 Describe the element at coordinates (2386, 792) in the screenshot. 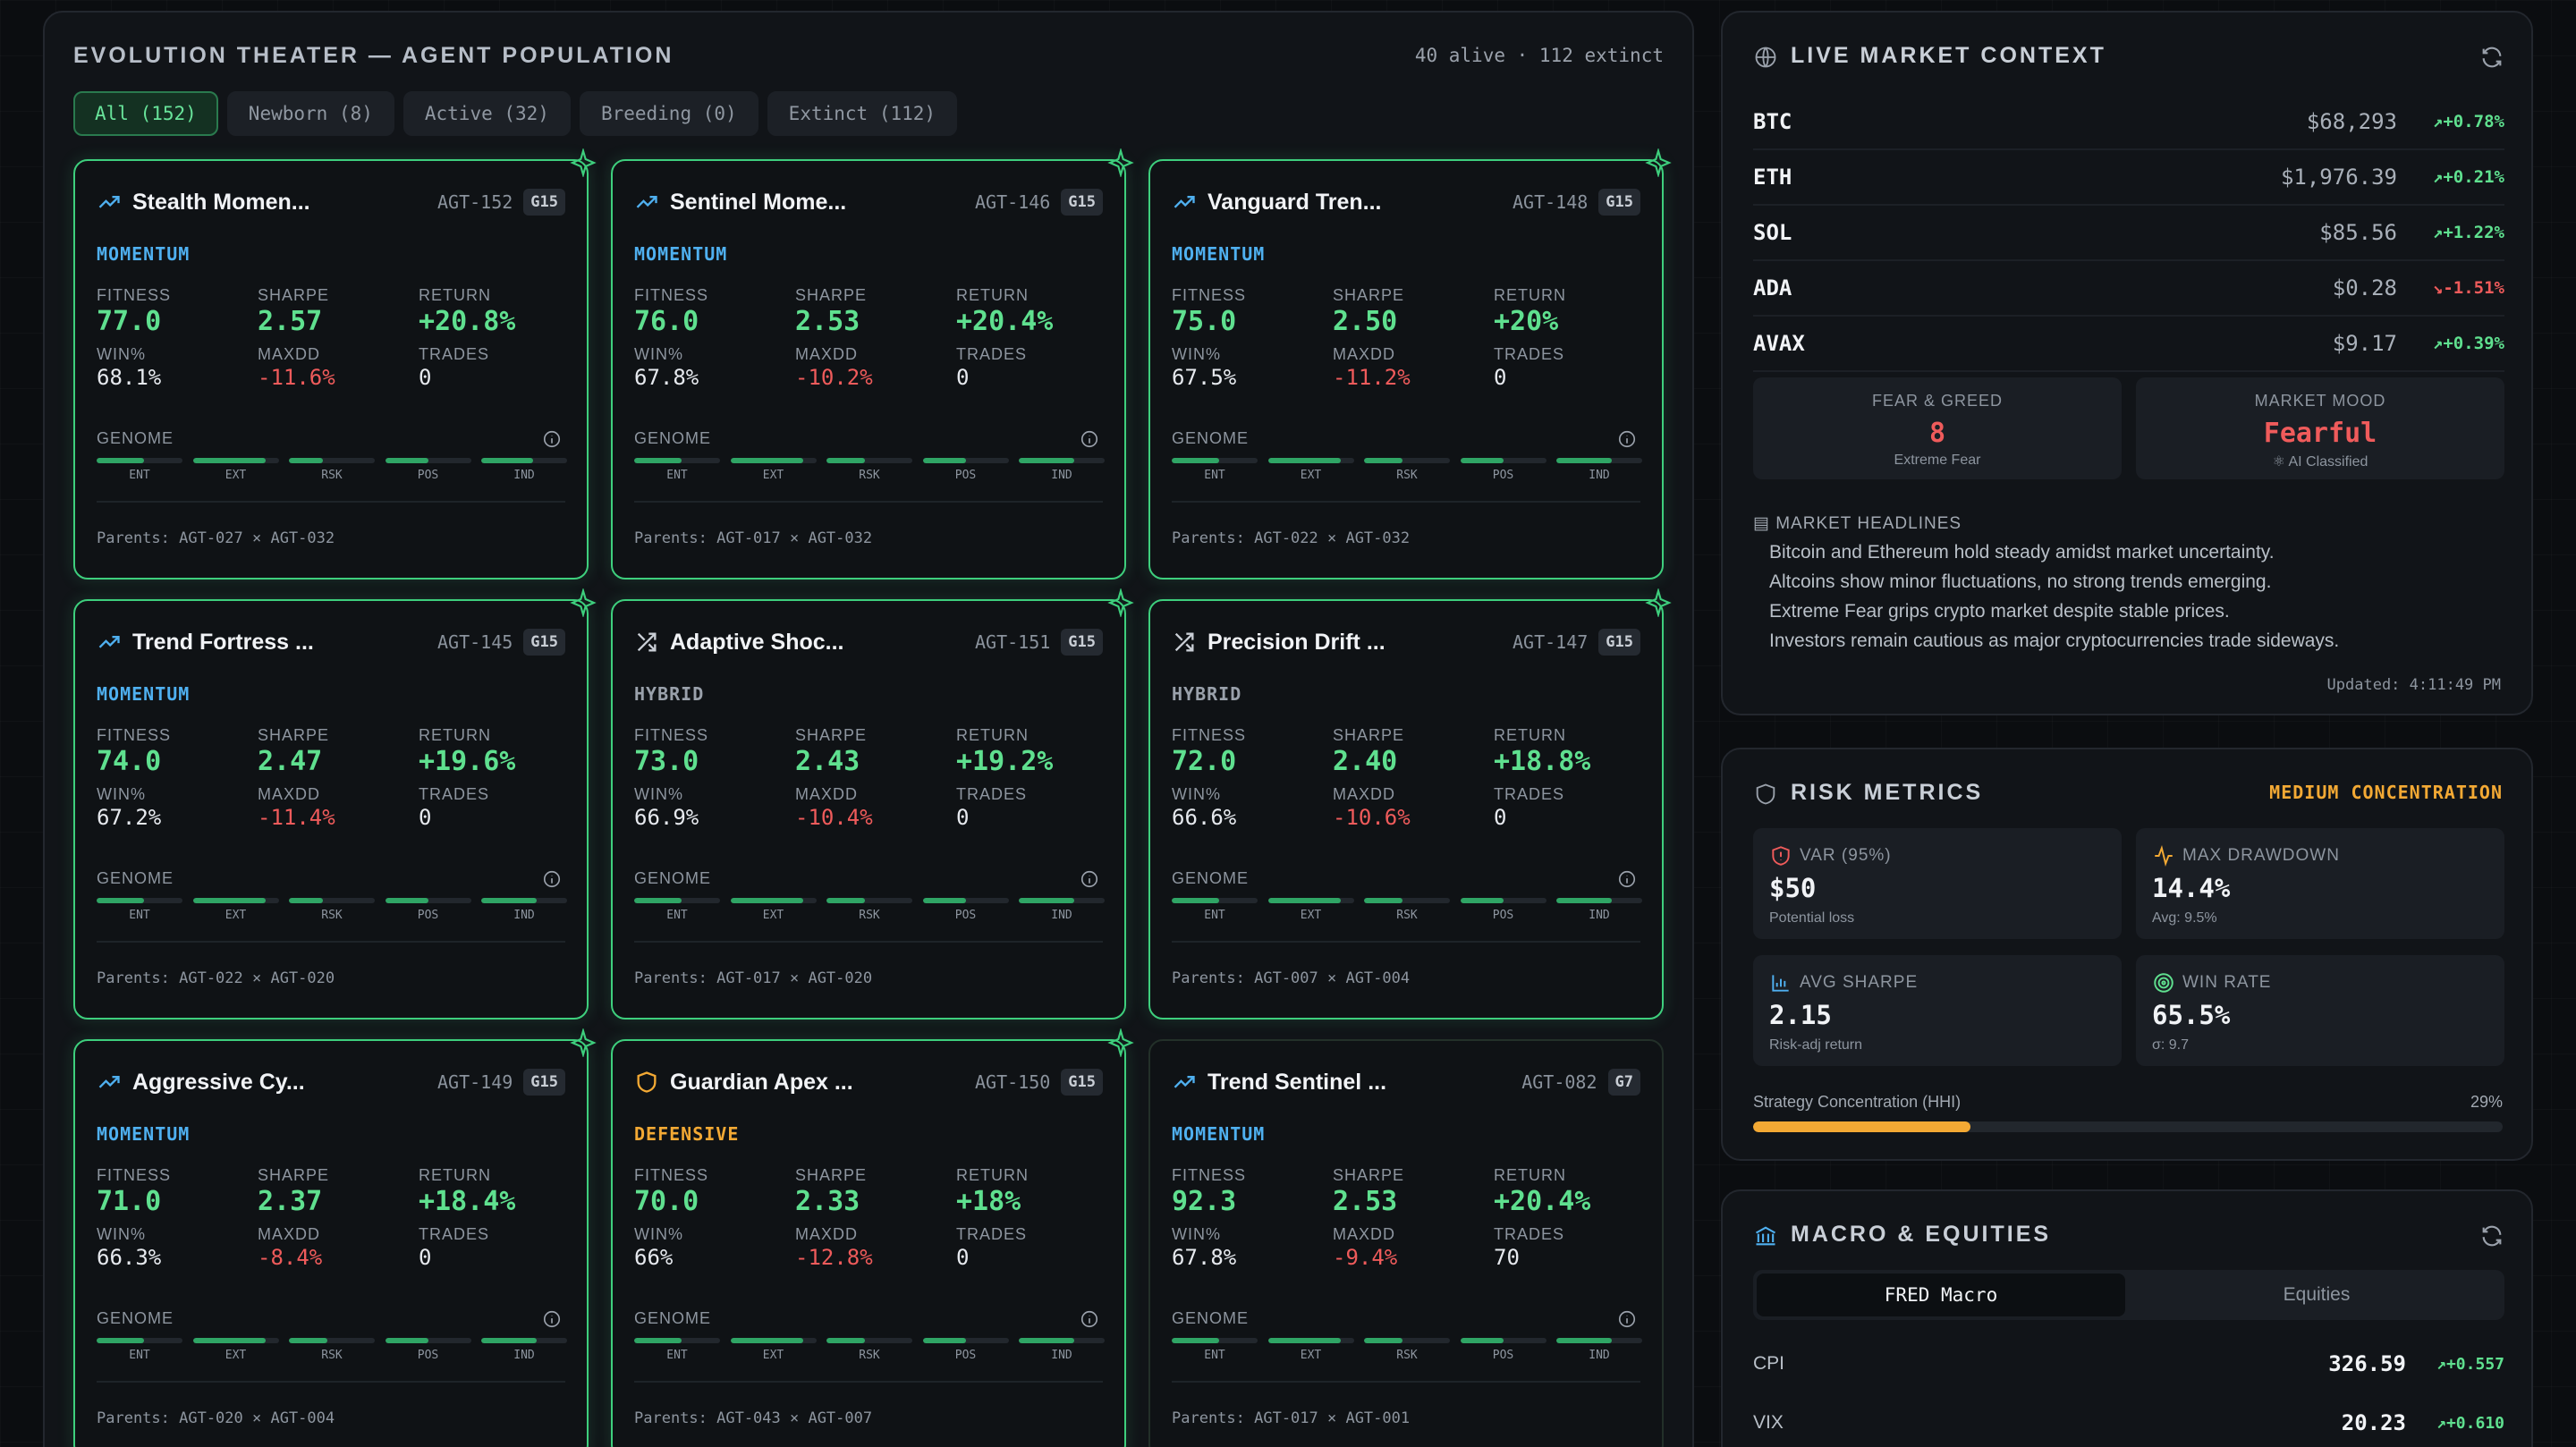

I see `concentration-badge: MEDIUM CONCENTRATION` at that location.